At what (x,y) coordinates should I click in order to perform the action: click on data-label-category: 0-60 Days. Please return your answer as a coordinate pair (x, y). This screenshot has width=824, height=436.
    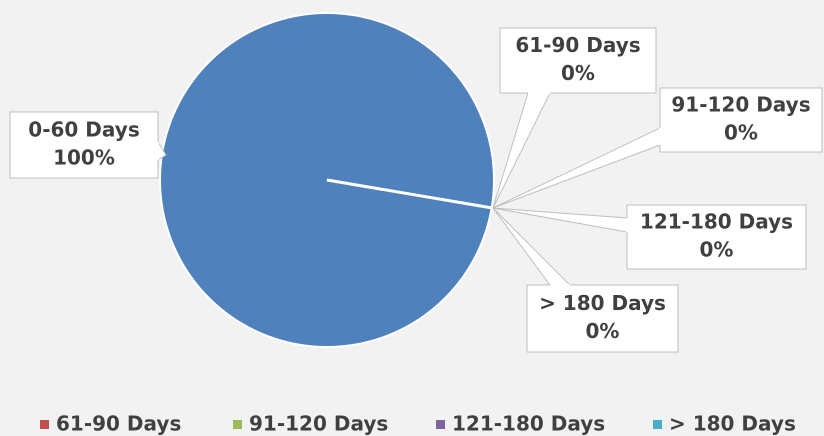
    Looking at the image, I should click on (83, 130).